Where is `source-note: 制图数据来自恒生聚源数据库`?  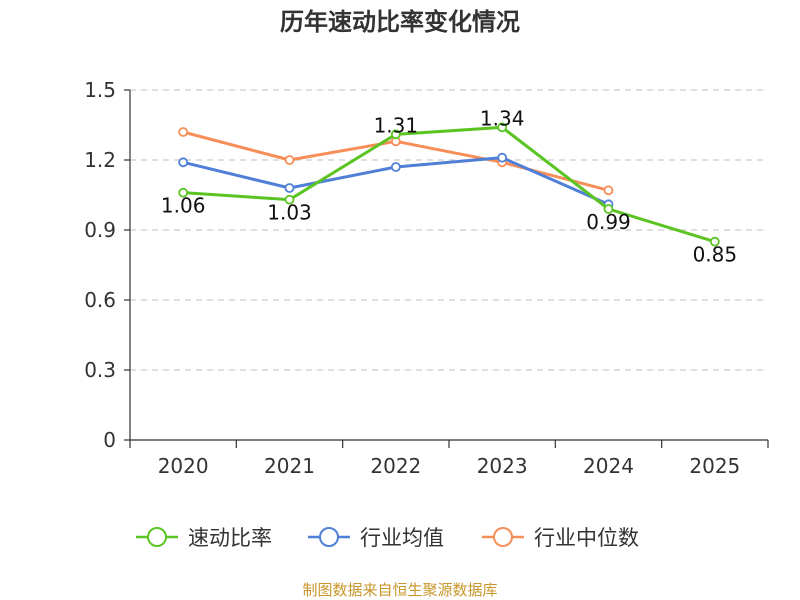 source-note: 制图数据来自恒生聚源数据库 is located at coordinates (399, 590).